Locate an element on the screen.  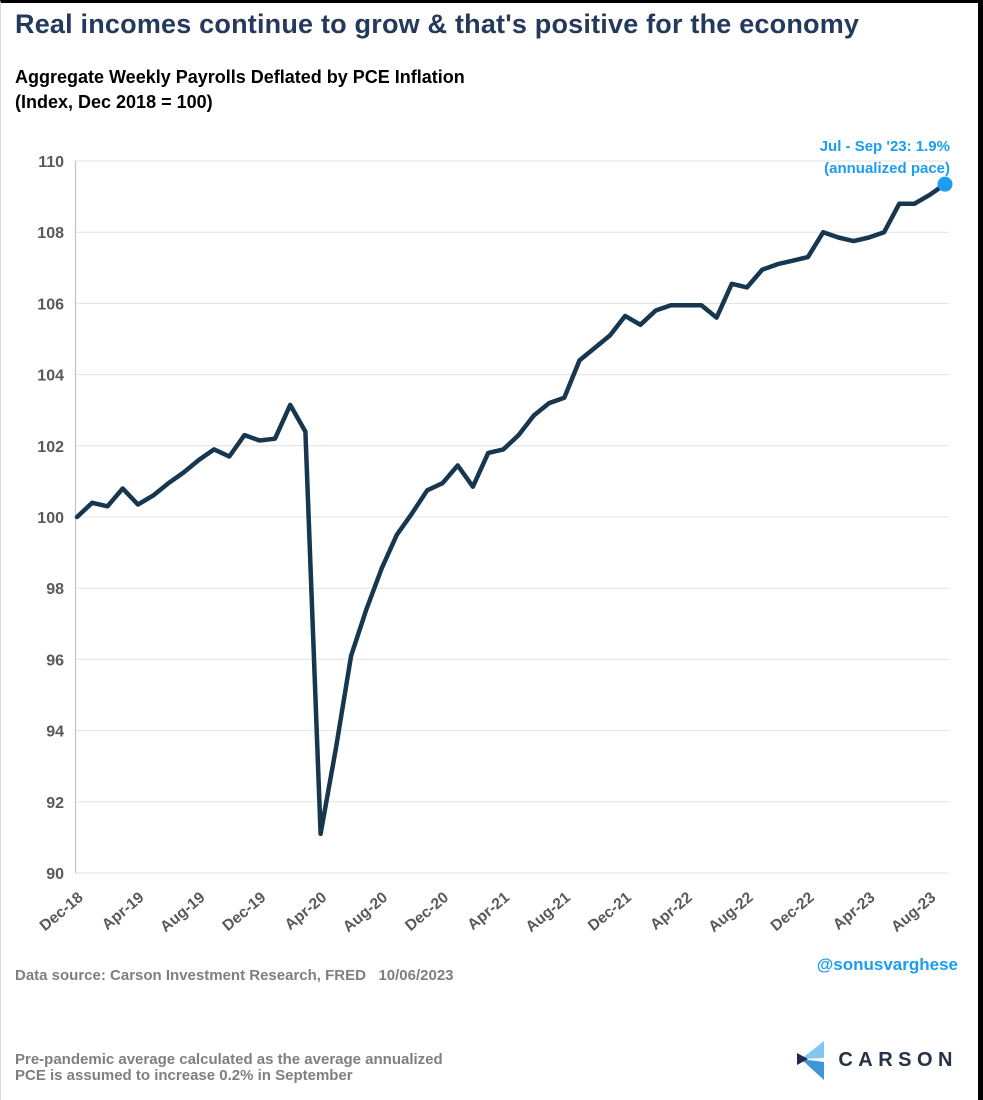
y-tick-label-90: 90 is located at coordinates (55, 874).